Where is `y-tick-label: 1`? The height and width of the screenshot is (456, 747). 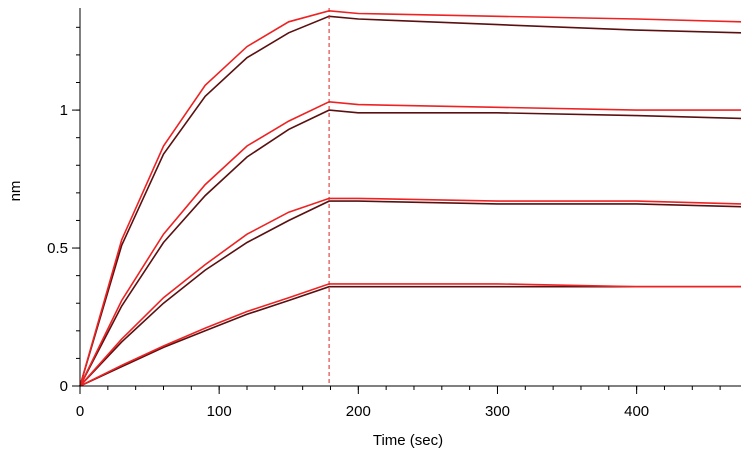
y-tick-label: 1 is located at coordinates (64, 110).